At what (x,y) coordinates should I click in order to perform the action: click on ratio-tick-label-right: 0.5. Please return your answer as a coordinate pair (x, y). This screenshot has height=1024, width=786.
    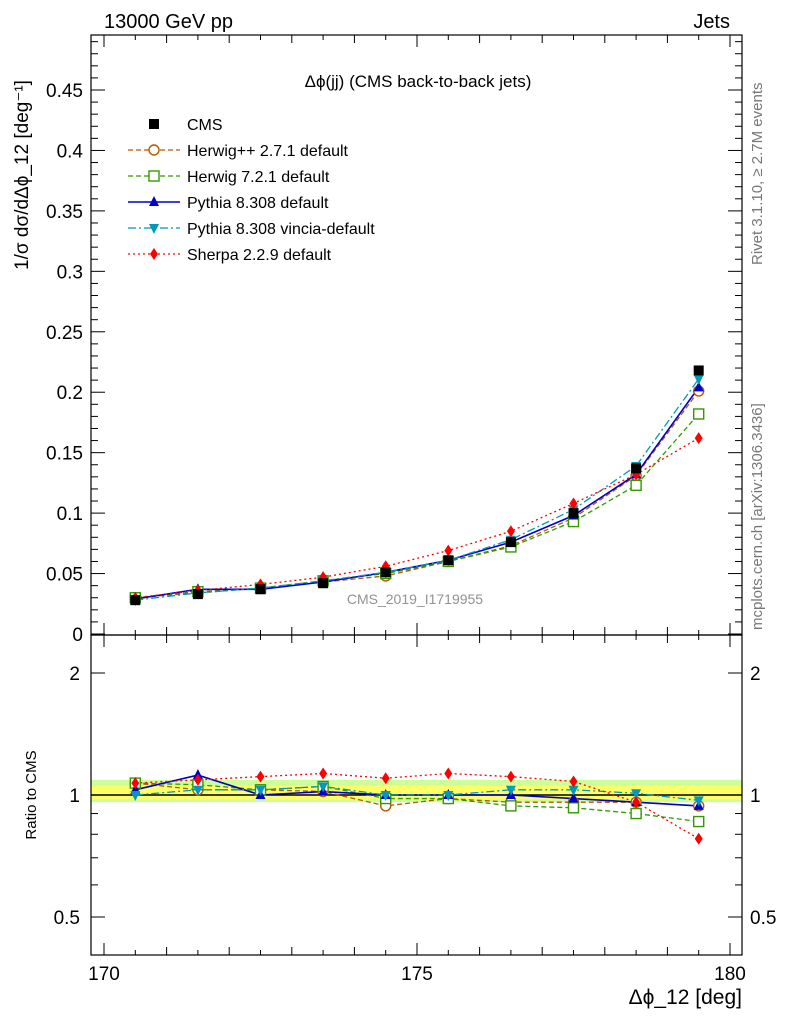
    Looking at the image, I should click on (763, 918).